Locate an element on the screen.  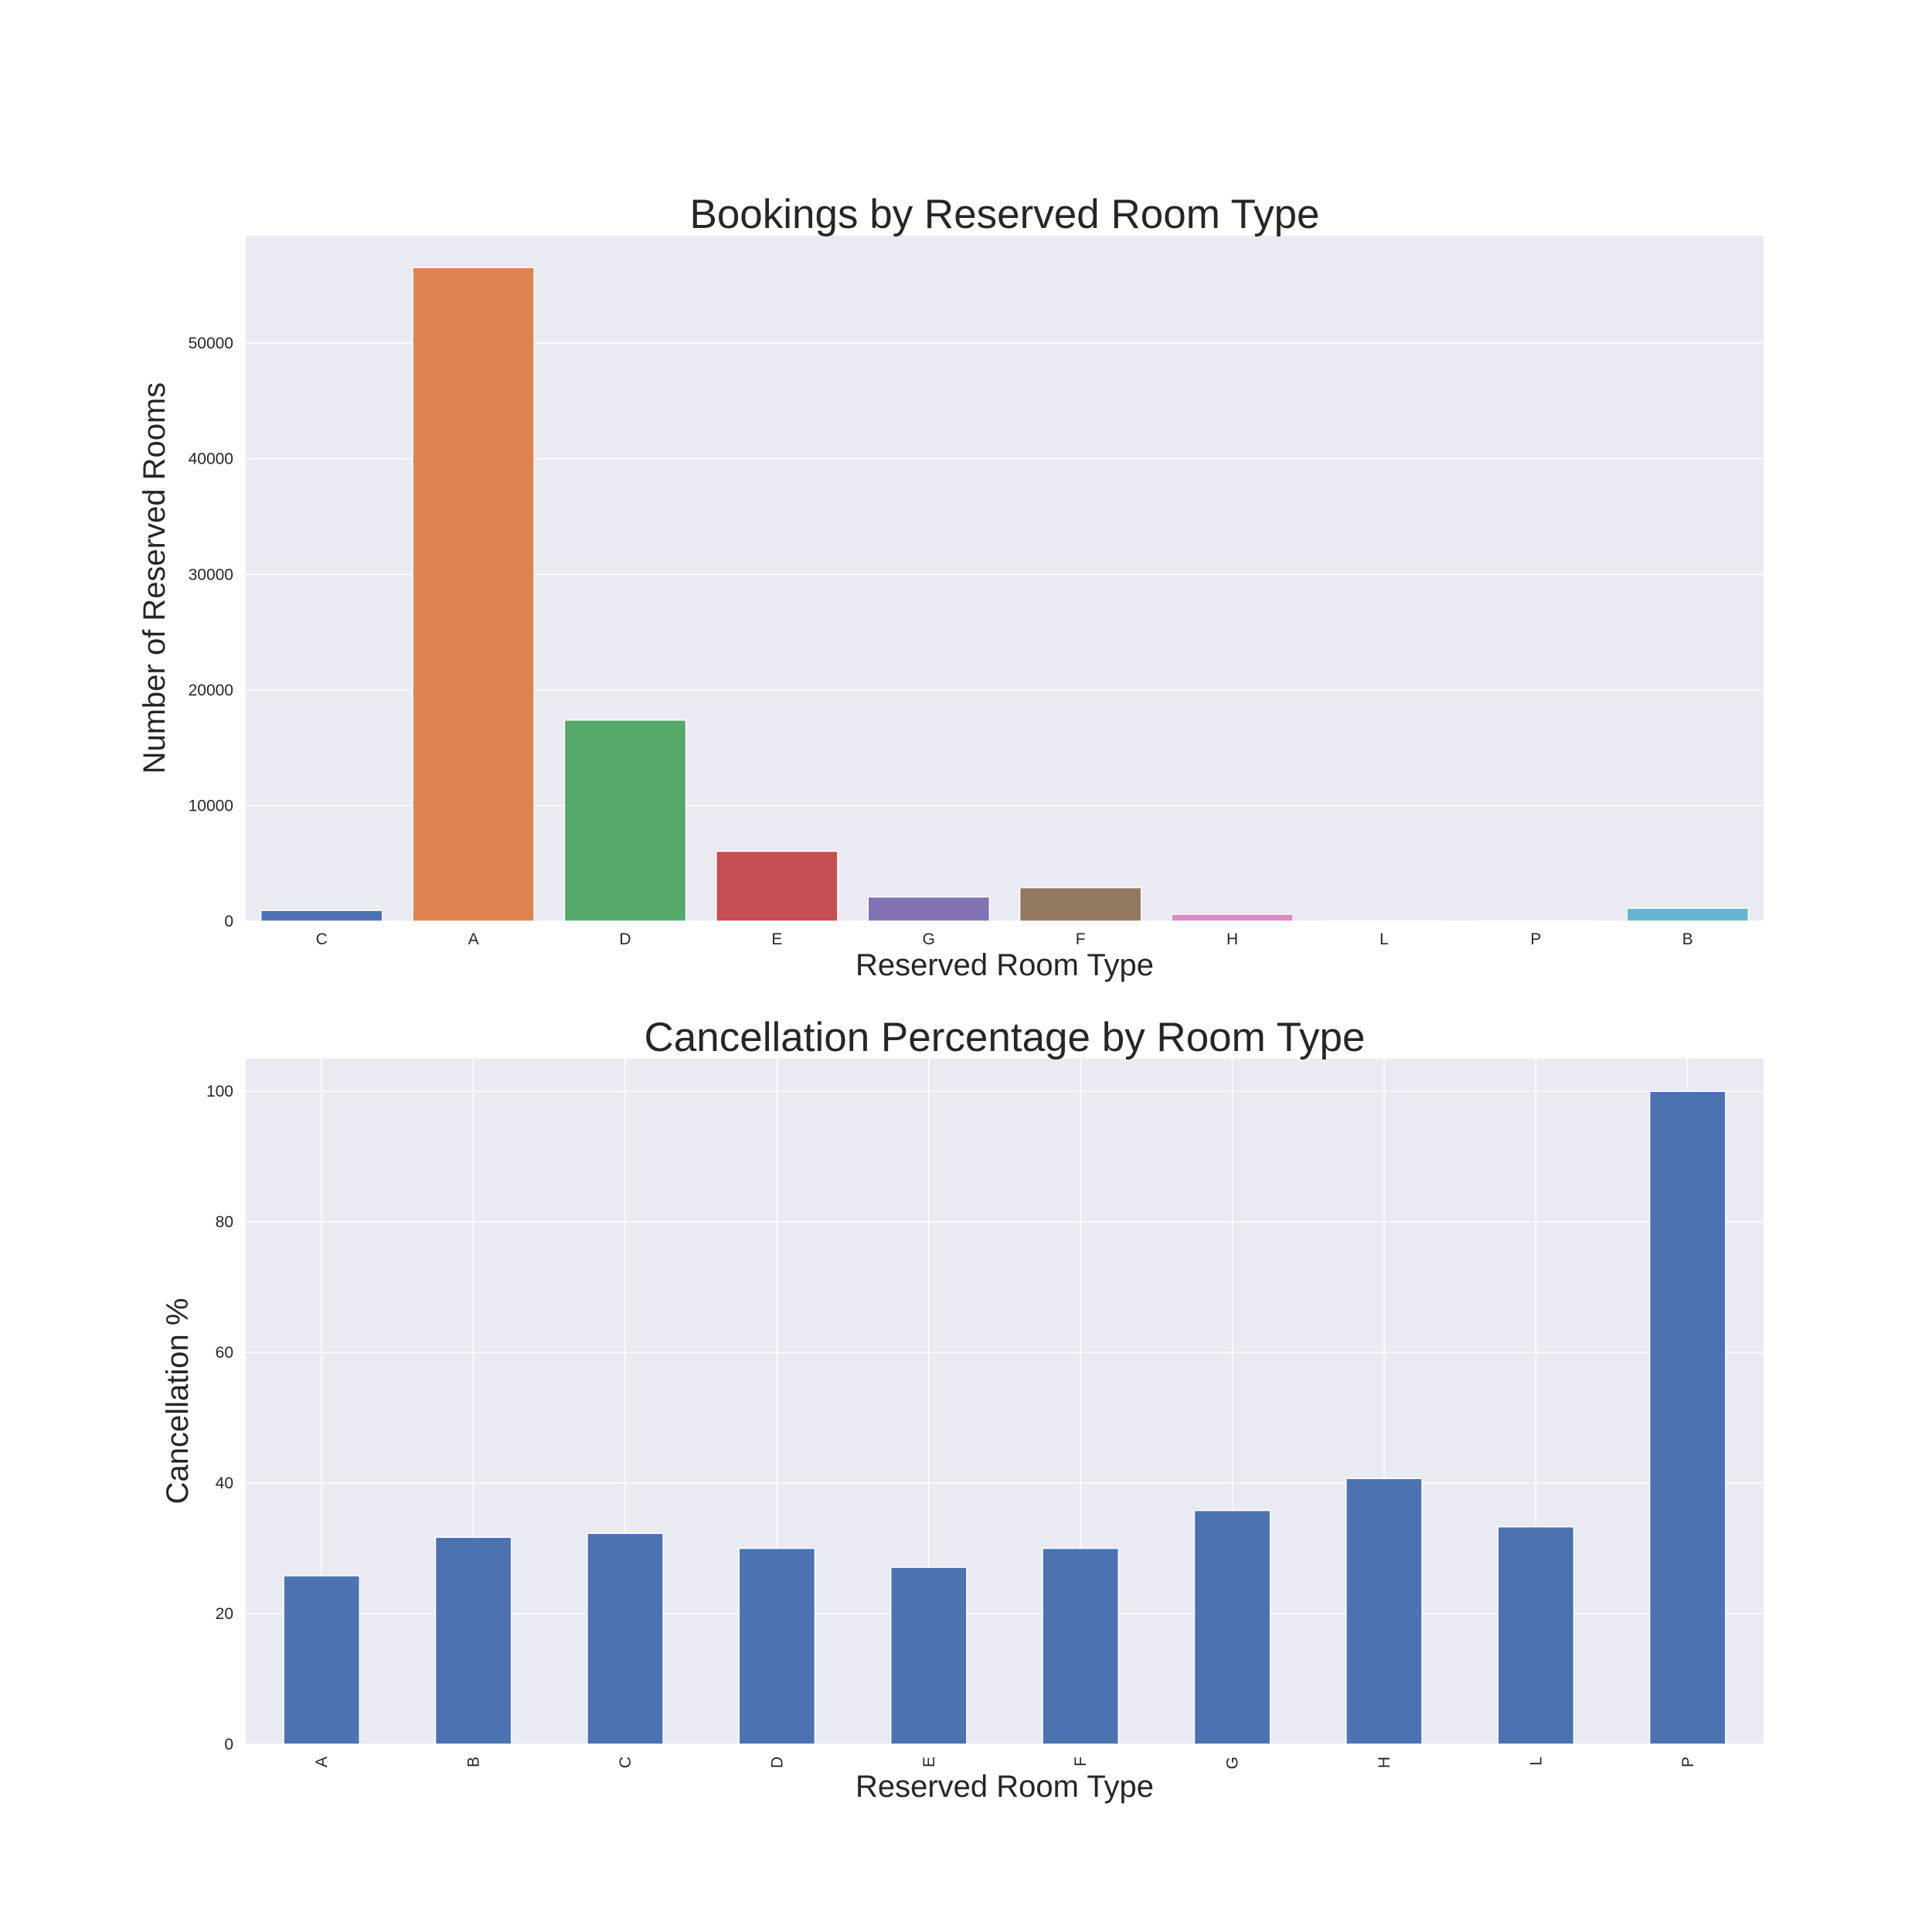
bar-P is located at coordinates (1687, 1418).